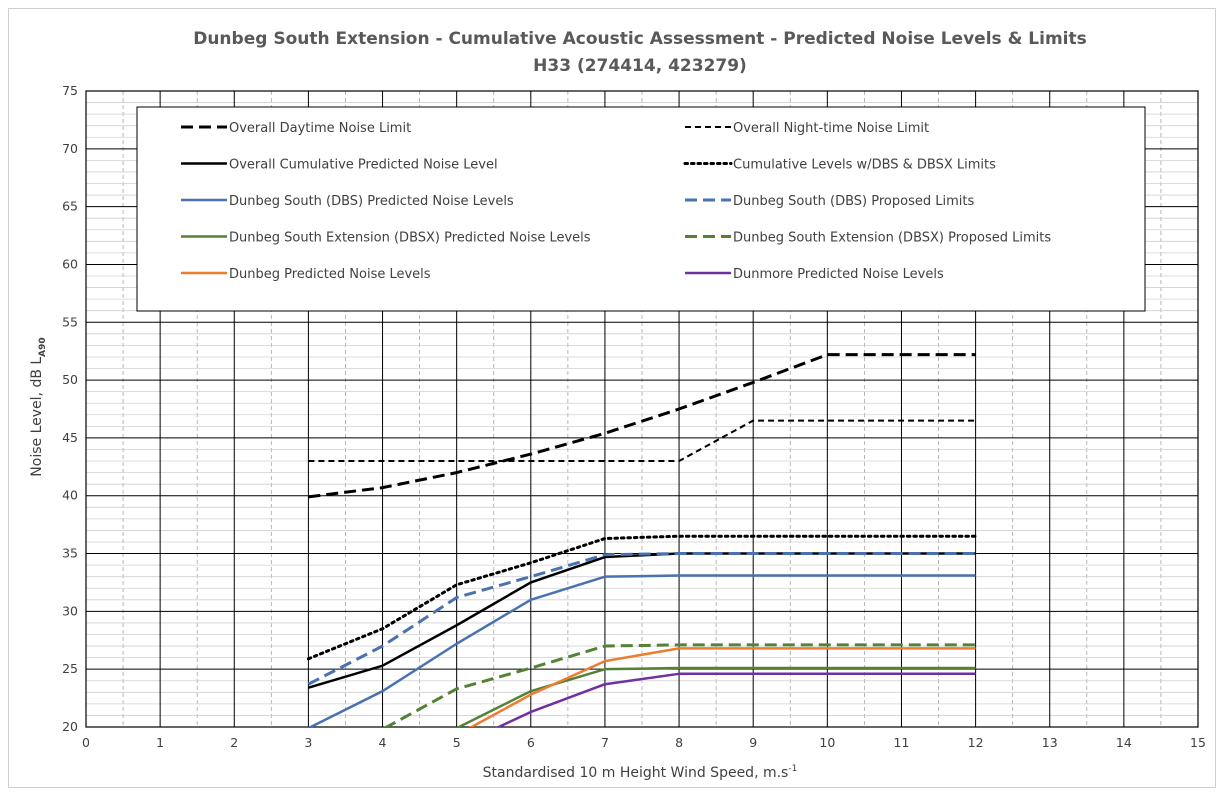 Image resolution: width=1226 pixels, height=796 pixels. What do you see at coordinates (864, 165) in the screenshot?
I see `legend-label: Cumulative Levels w/DBS & DBSX Limits` at bounding box center [864, 165].